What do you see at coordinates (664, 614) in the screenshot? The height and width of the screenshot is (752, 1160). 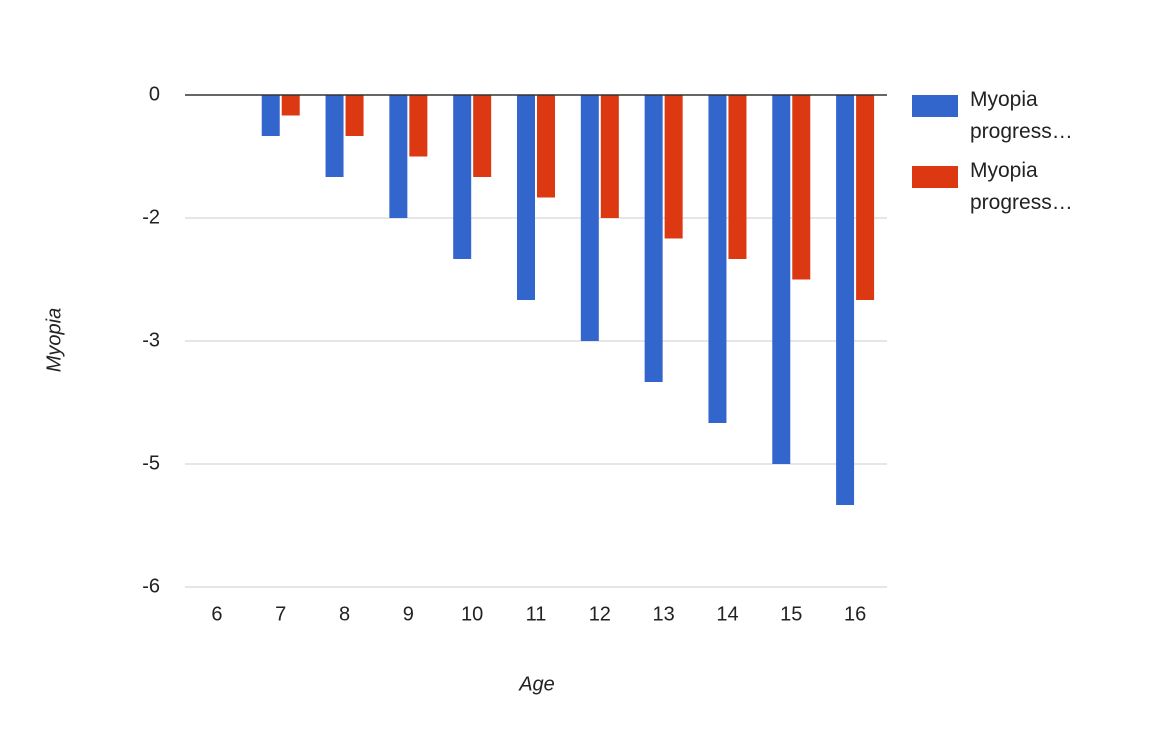 I see `x-tick-label: 13` at bounding box center [664, 614].